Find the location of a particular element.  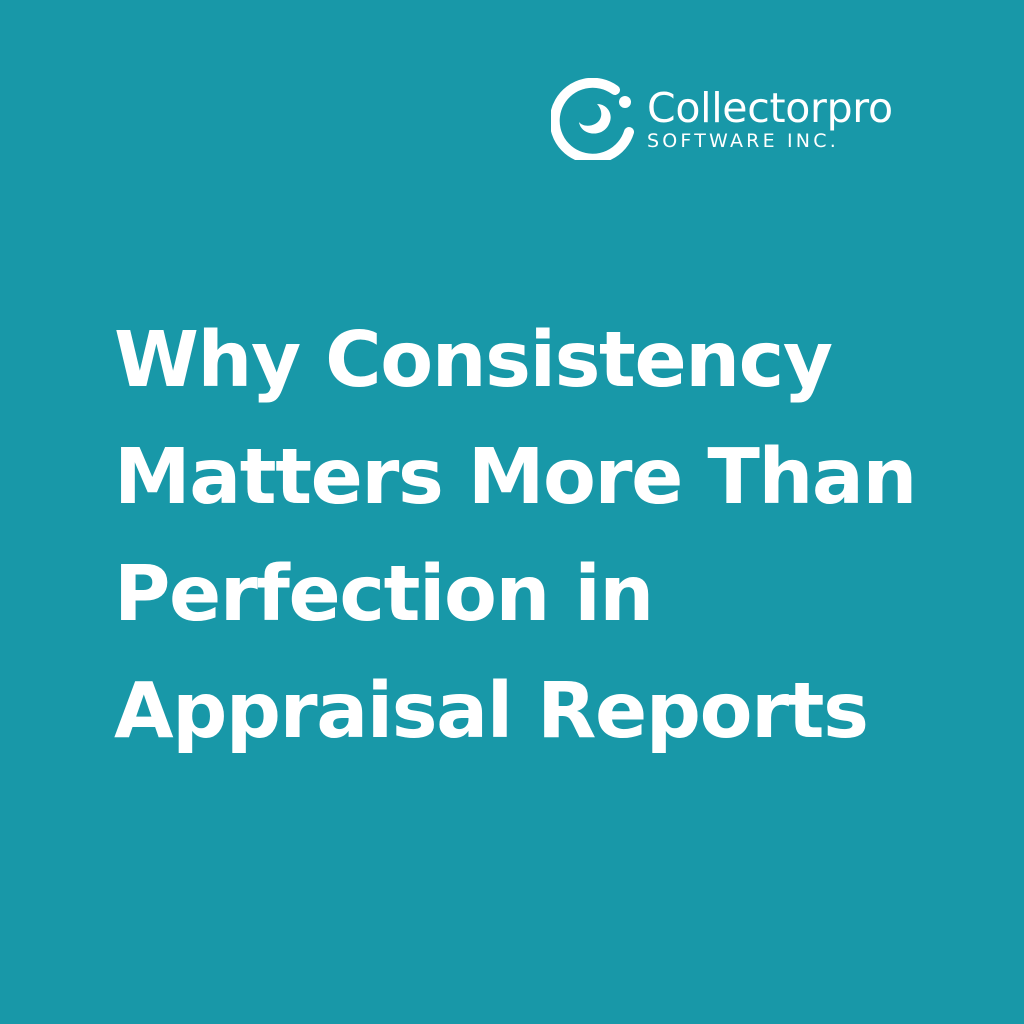

brand-text: Collectorpro SOFTWARE INC. is located at coordinates (770, 119).